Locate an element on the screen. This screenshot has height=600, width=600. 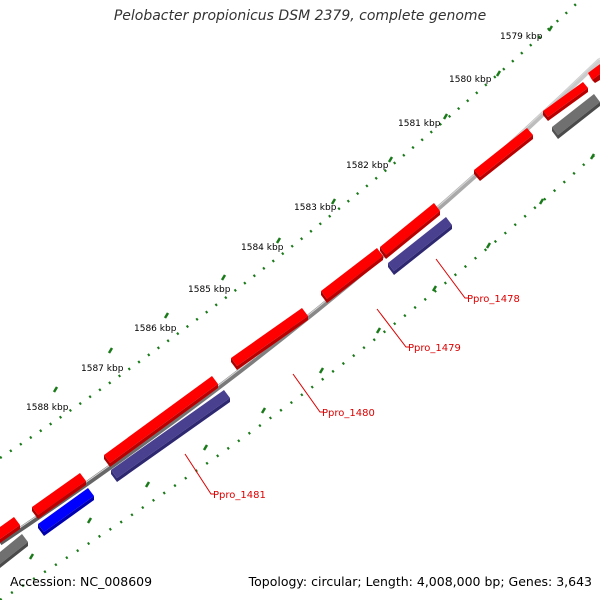
tick-label-1582: 1582 kbp is located at coordinates (367, 166).